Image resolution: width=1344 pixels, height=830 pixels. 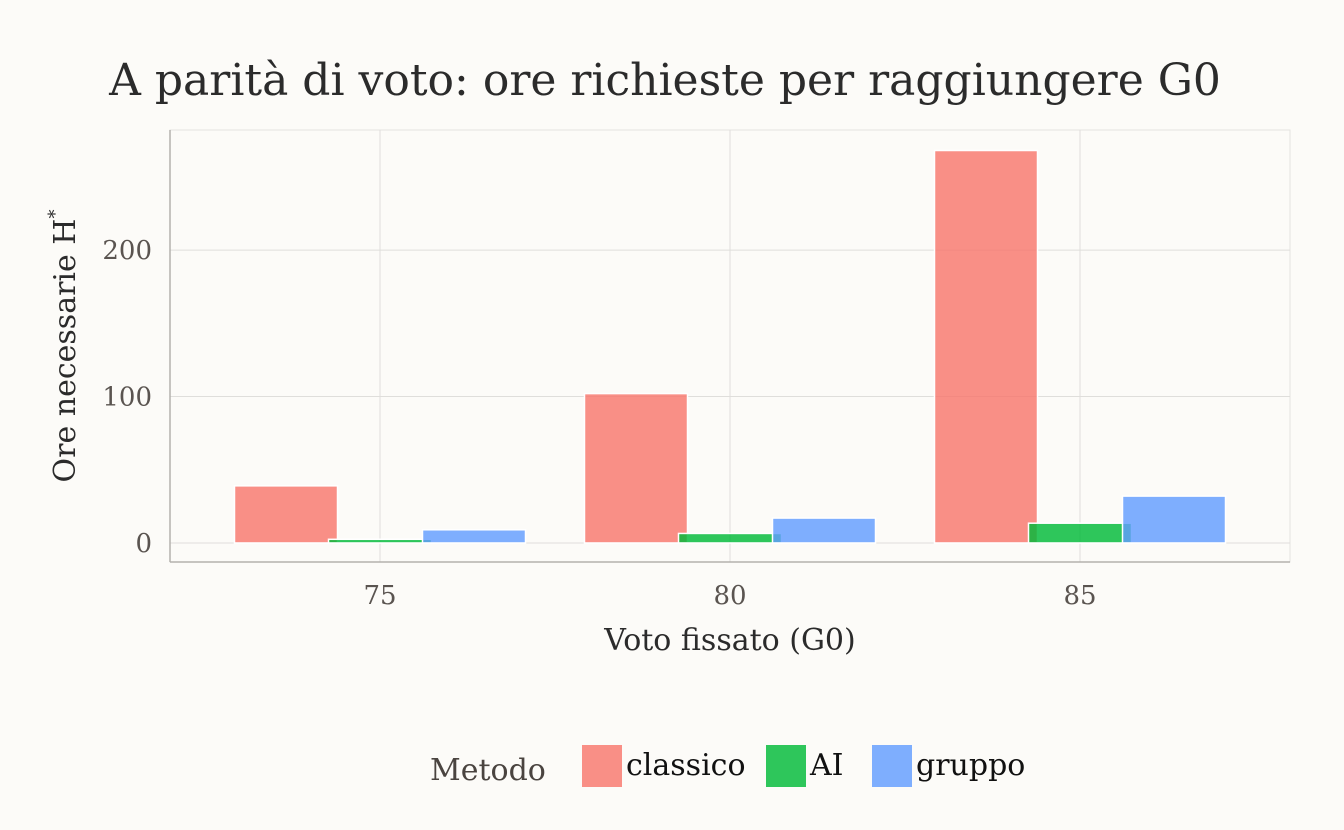 I want to click on legend-key-classico, so click(x=602, y=766).